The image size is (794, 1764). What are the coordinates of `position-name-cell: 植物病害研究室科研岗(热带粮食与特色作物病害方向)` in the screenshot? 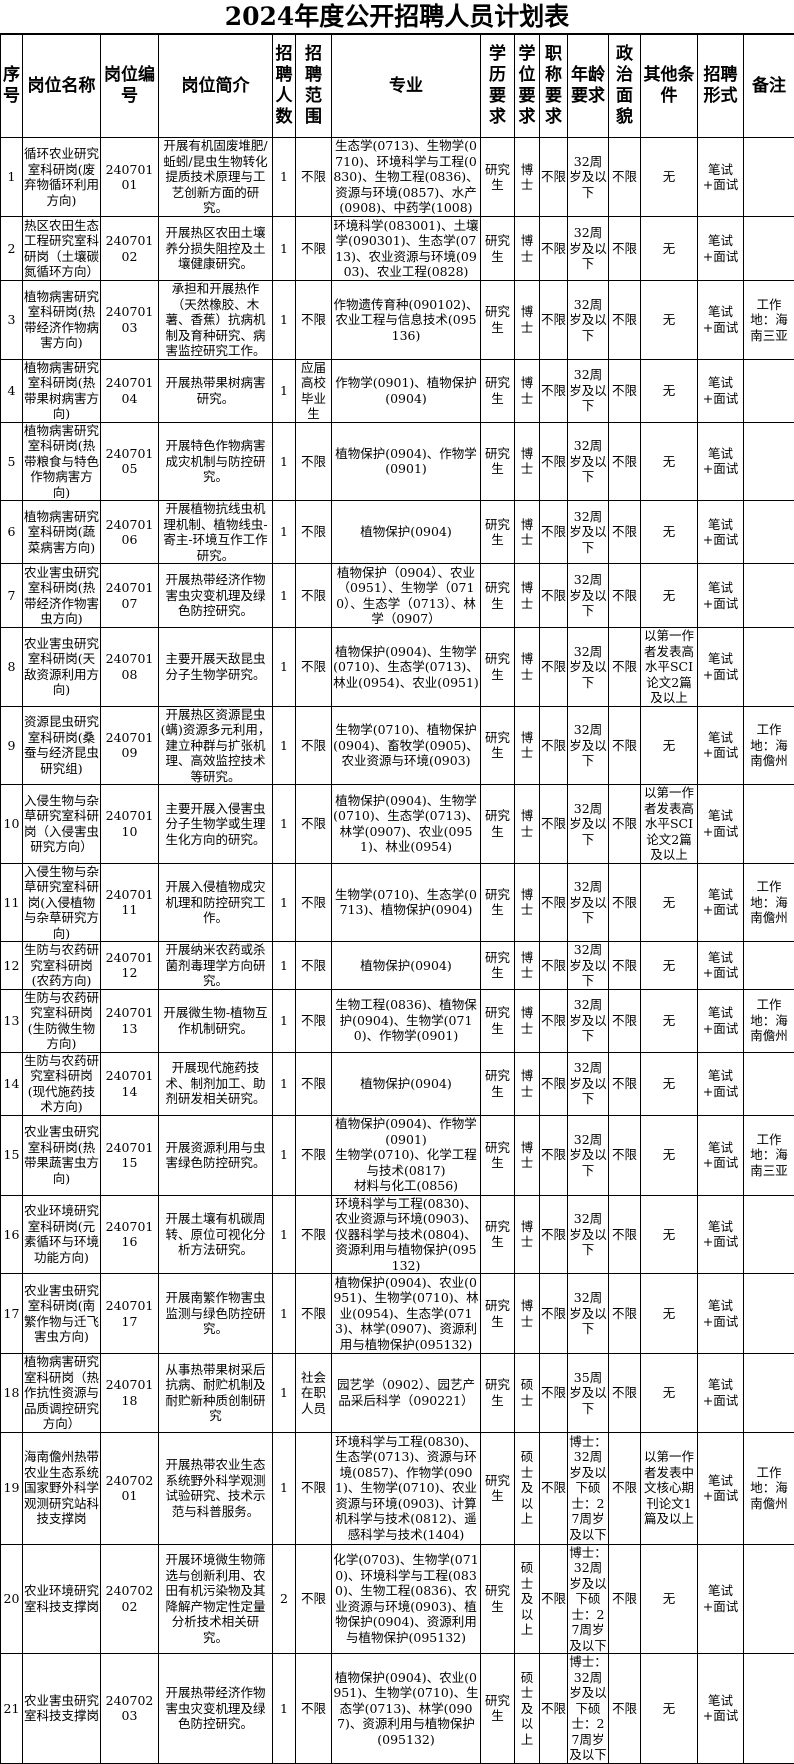 It's located at (62, 461).